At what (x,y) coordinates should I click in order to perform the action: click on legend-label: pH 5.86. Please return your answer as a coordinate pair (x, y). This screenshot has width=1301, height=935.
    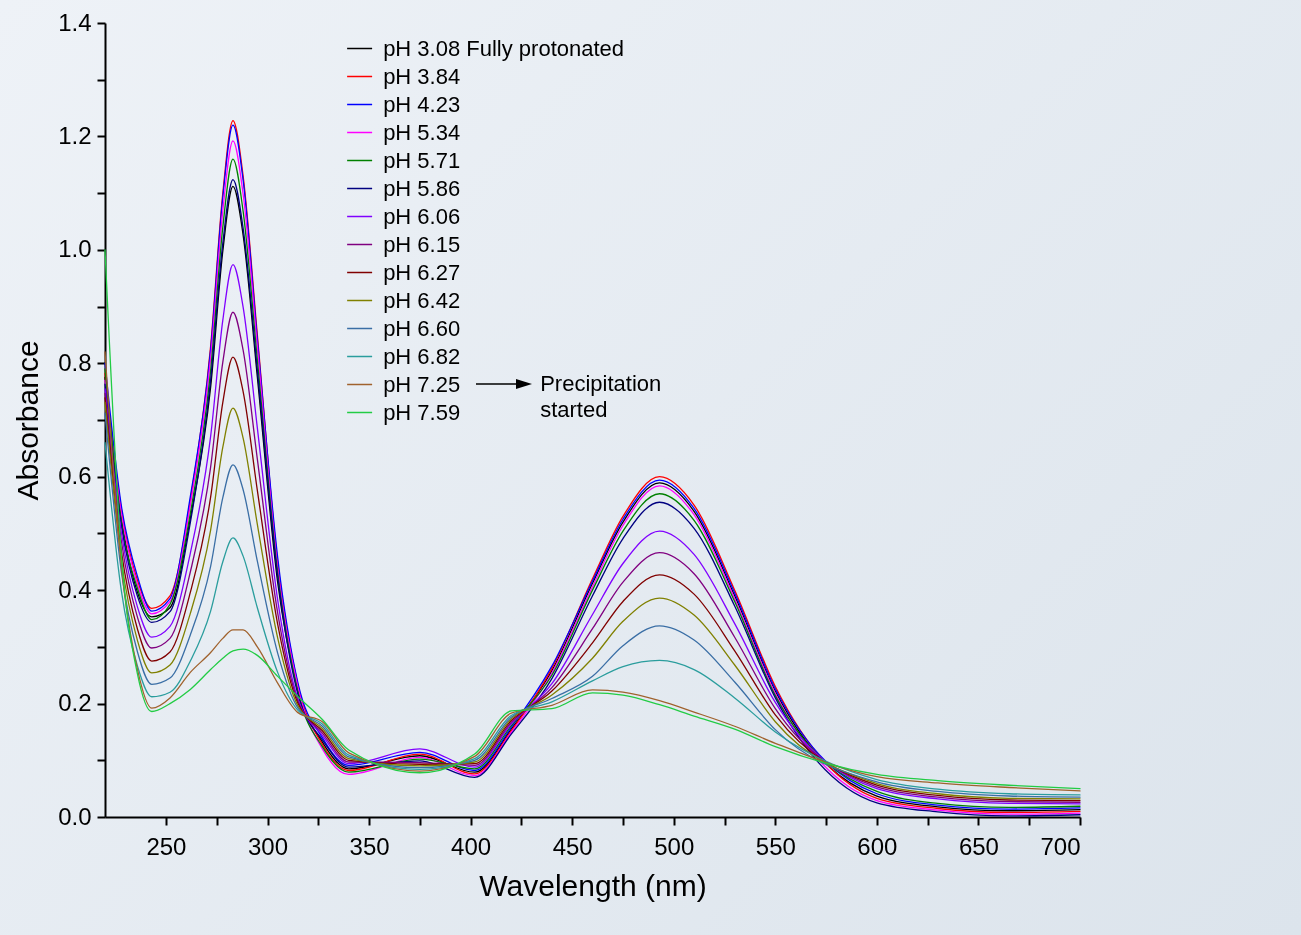
    Looking at the image, I should click on (422, 188).